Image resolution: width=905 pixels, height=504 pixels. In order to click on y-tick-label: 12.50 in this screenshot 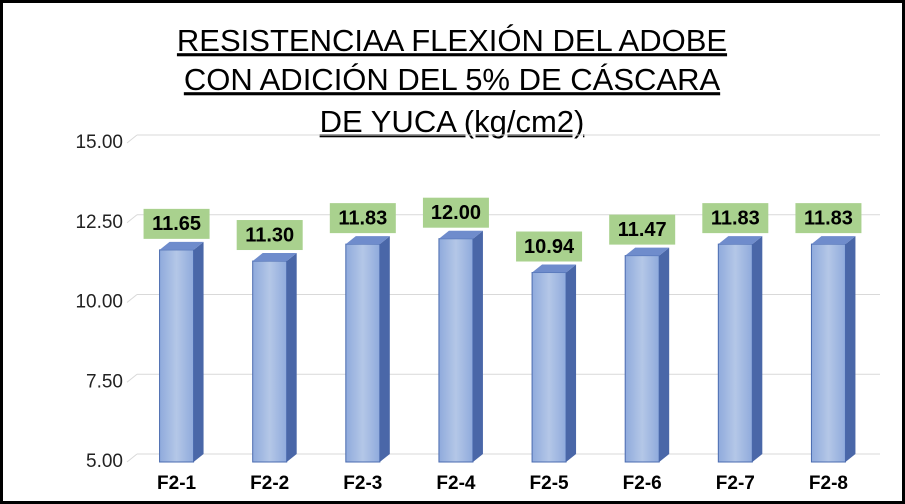, I will do `click(99, 222)`.